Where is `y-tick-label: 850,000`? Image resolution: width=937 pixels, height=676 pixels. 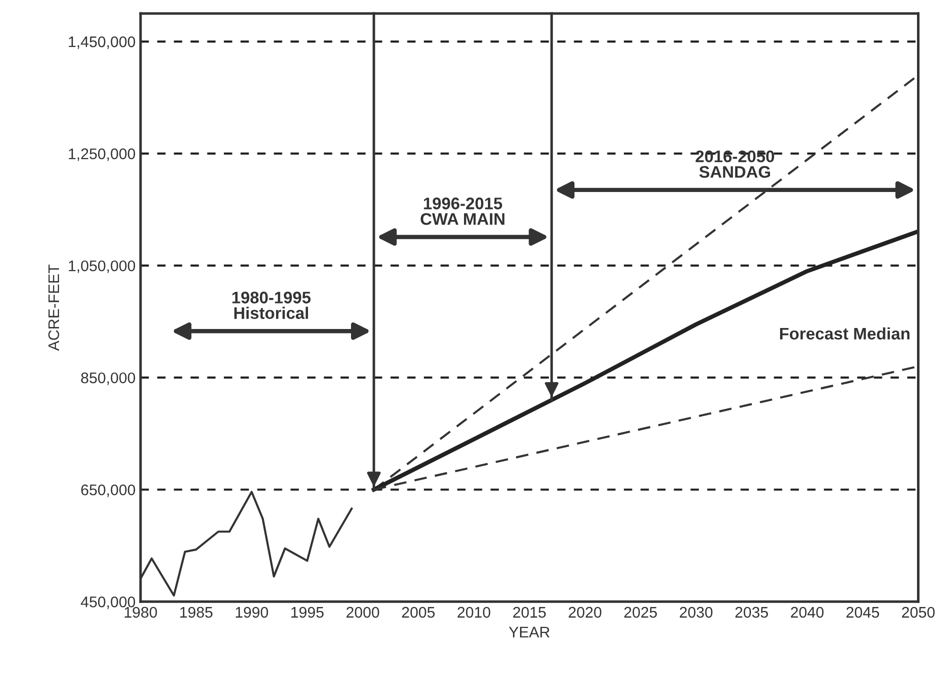 y-tick-label: 850,000 is located at coordinates (108, 379).